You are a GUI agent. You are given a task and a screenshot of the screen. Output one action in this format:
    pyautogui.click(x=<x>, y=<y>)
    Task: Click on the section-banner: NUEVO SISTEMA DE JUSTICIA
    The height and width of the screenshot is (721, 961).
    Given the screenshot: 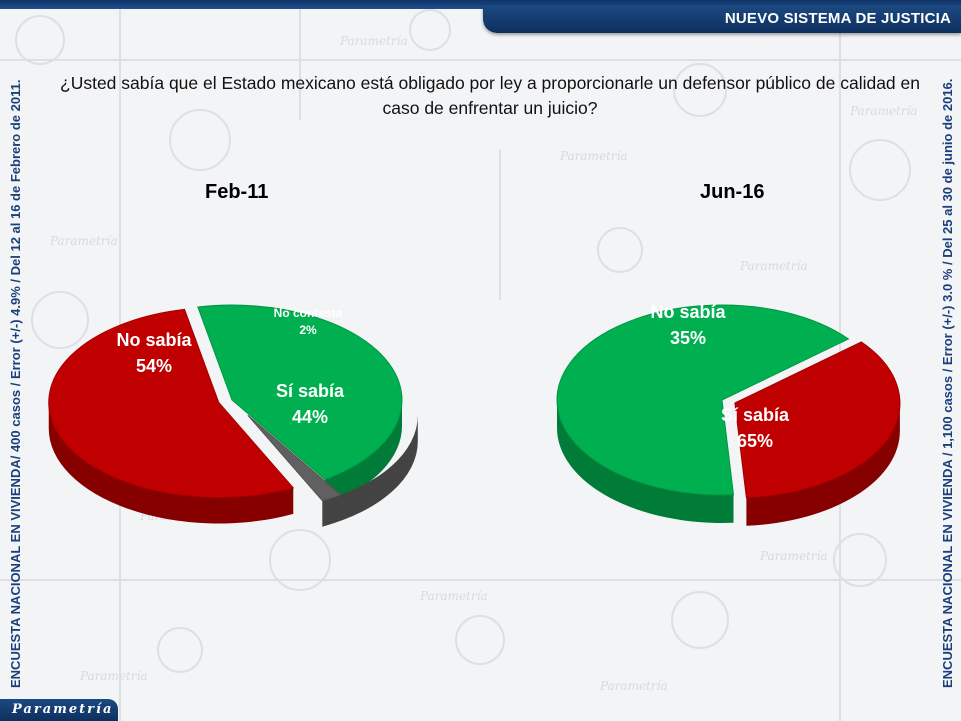 What is the action you would take?
    pyautogui.click(x=722, y=19)
    